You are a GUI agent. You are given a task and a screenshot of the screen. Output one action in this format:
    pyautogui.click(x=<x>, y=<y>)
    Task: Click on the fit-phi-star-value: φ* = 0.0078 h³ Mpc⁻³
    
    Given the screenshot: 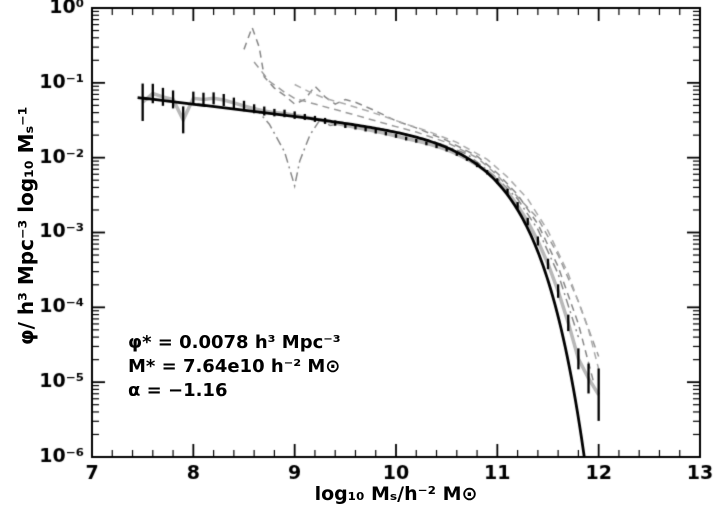 What is the action you would take?
    pyautogui.click(x=234, y=342)
    